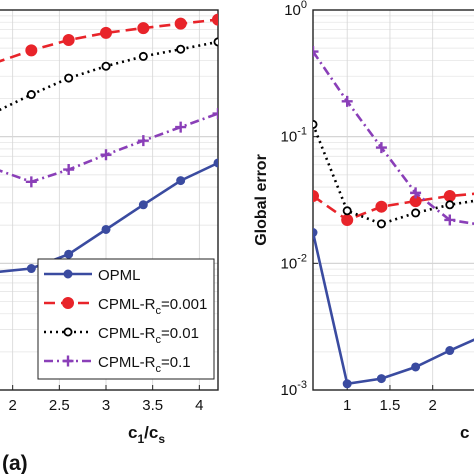 The height and width of the screenshot is (474, 474). Describe the element at coordinates (148, 335) in the screenshot. I see `legend-label: CPML-Rc=0.01` at that location.